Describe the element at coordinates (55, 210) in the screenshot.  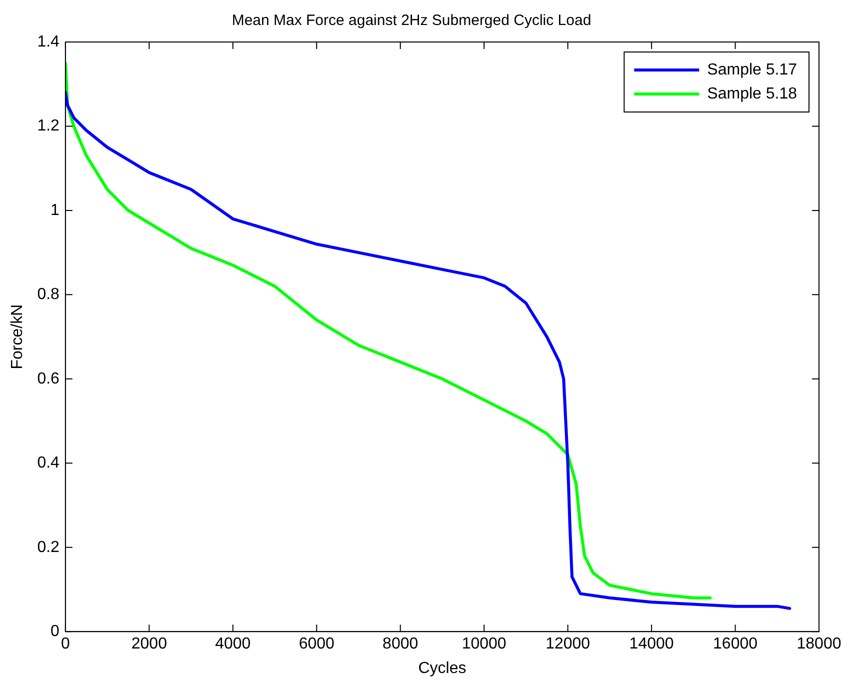
I see `y-tick-label: 1` at that location.